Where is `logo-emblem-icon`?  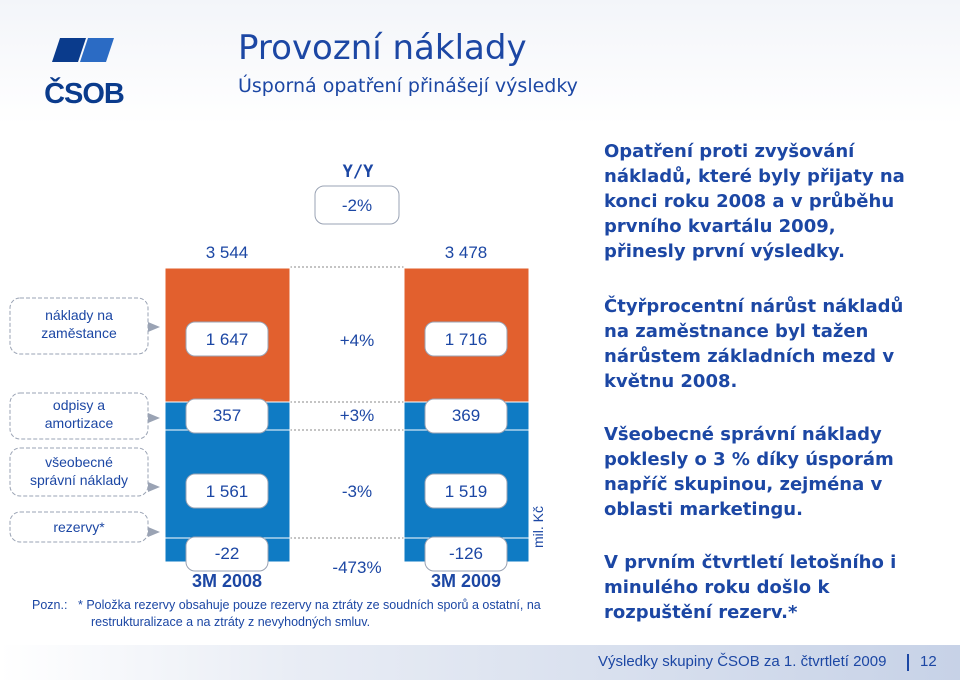
logo-emblem-icon is located at coordinates (83, 50).